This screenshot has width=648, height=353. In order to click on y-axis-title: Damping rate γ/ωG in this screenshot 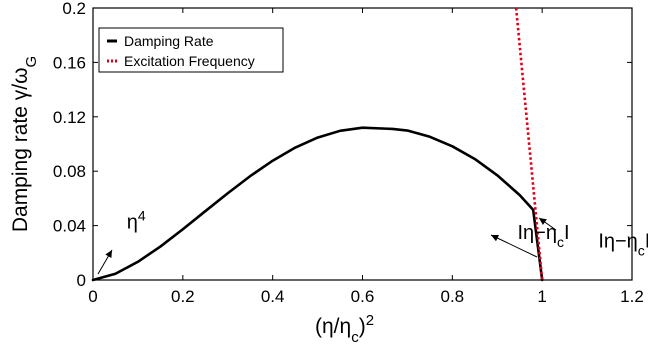, I will do `click(24, 144)`.